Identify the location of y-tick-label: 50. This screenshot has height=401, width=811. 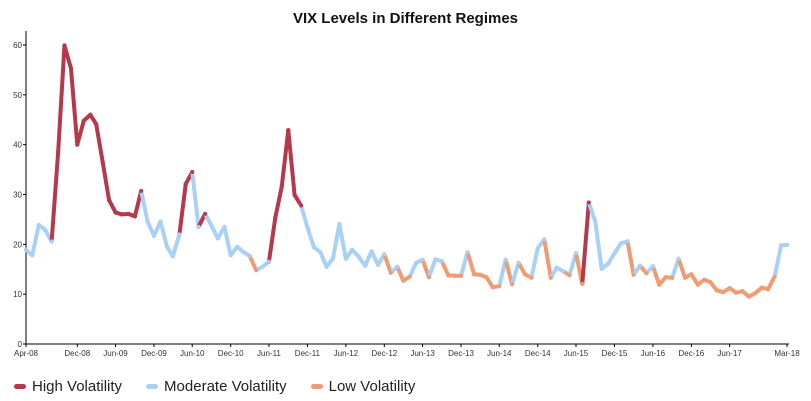
(17, 95).